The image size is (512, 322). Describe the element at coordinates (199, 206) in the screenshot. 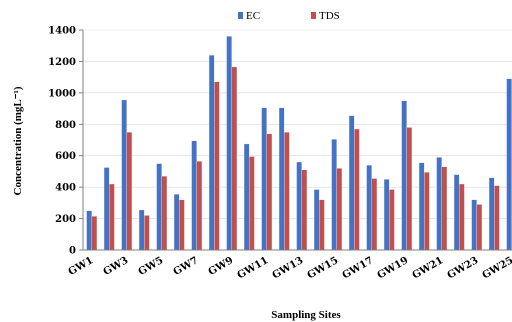

I see `bar-tds-gw7` at that location.